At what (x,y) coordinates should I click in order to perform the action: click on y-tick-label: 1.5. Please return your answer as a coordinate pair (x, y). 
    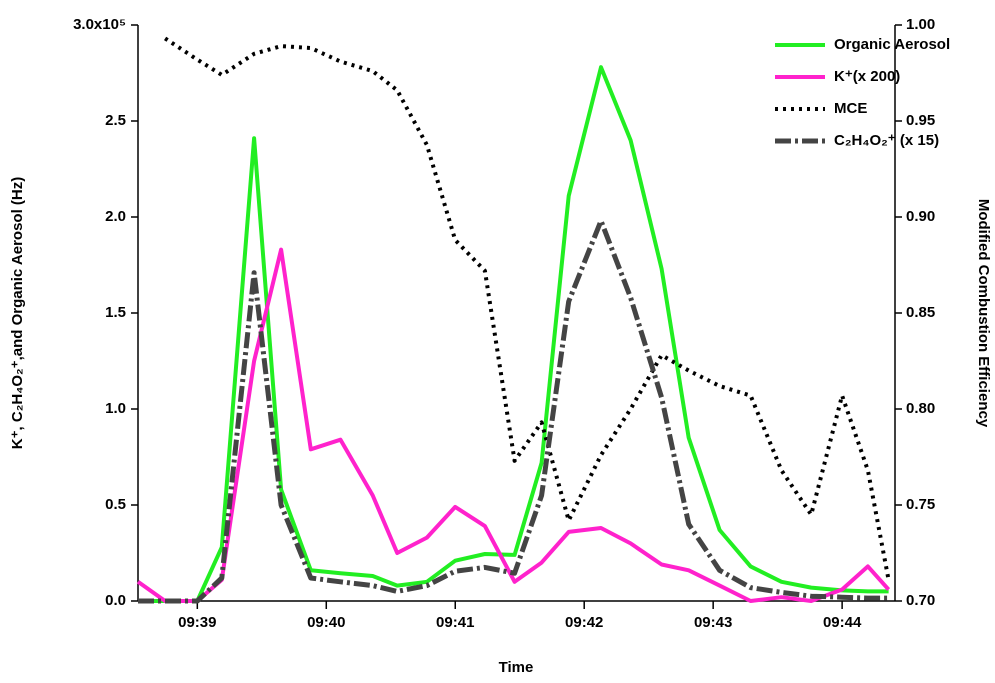
    Looking at the image, I should click on (115, 312).